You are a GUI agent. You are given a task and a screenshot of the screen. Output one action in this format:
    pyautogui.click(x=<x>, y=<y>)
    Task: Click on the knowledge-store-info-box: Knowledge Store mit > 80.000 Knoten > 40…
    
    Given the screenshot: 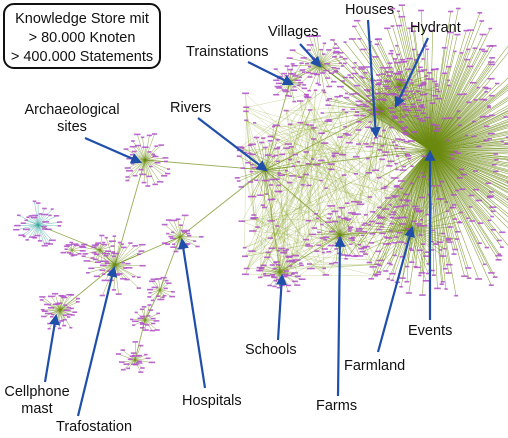 What is the action you would take?
    pyautogui.click(x=82, y=36)
    